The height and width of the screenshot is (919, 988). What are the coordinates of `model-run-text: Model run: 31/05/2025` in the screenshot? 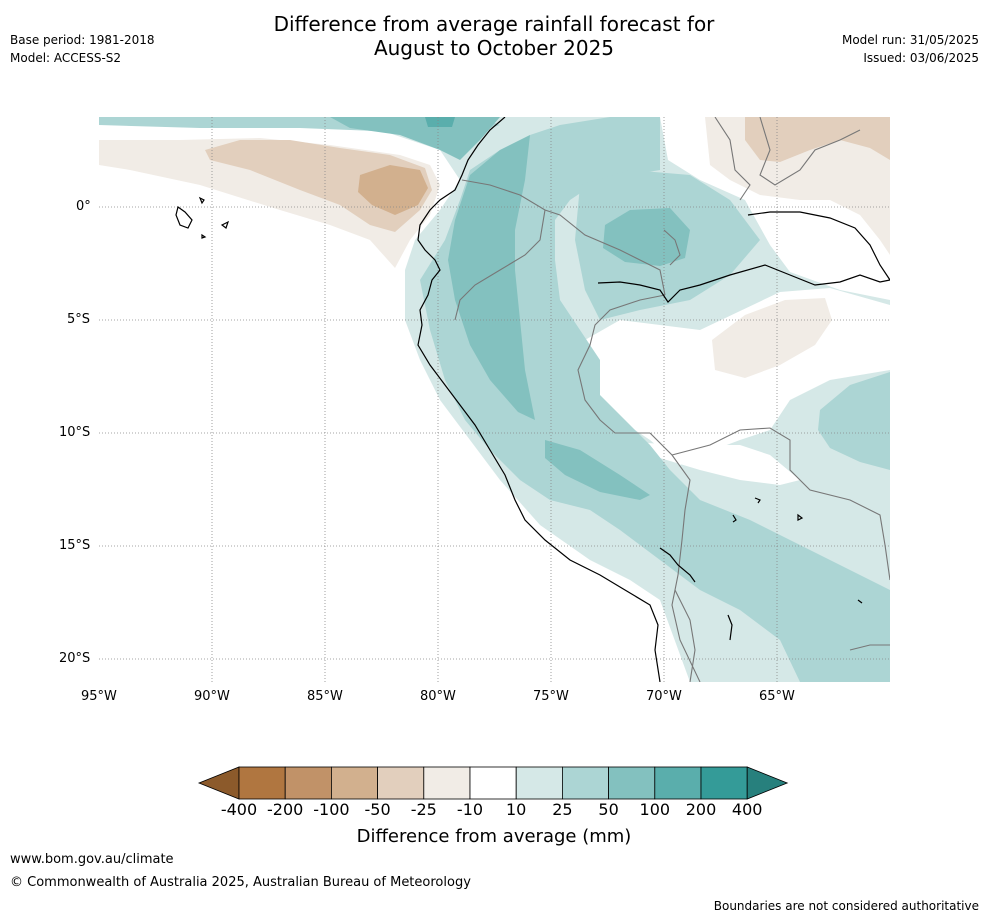 It's located at (910, 40).